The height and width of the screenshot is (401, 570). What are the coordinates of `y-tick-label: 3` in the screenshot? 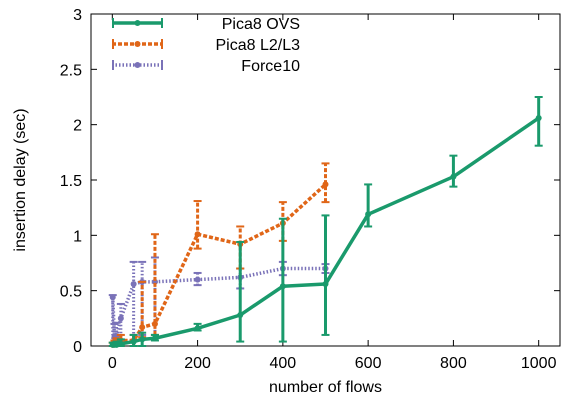 It's located at (77, 15).